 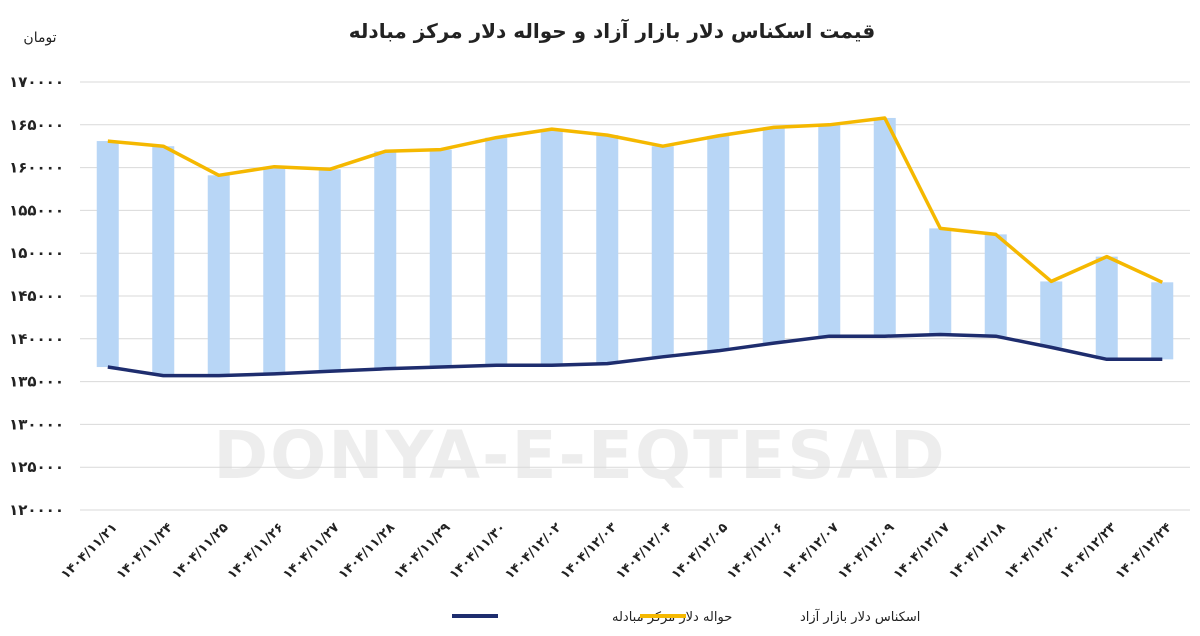 What do you see at coordinates (700, 551) in the screenshot?
I see `x-tick-label: ۱۴۰۴/۱۲/۰۵` at bounding box center [700, 551].